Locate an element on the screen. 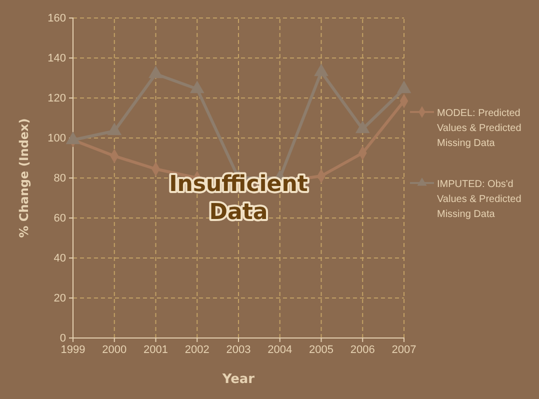 Image resolution: width=539 pixels, height=399 pixels. y-tick-label: 0 is located at coordinates (63, 338).